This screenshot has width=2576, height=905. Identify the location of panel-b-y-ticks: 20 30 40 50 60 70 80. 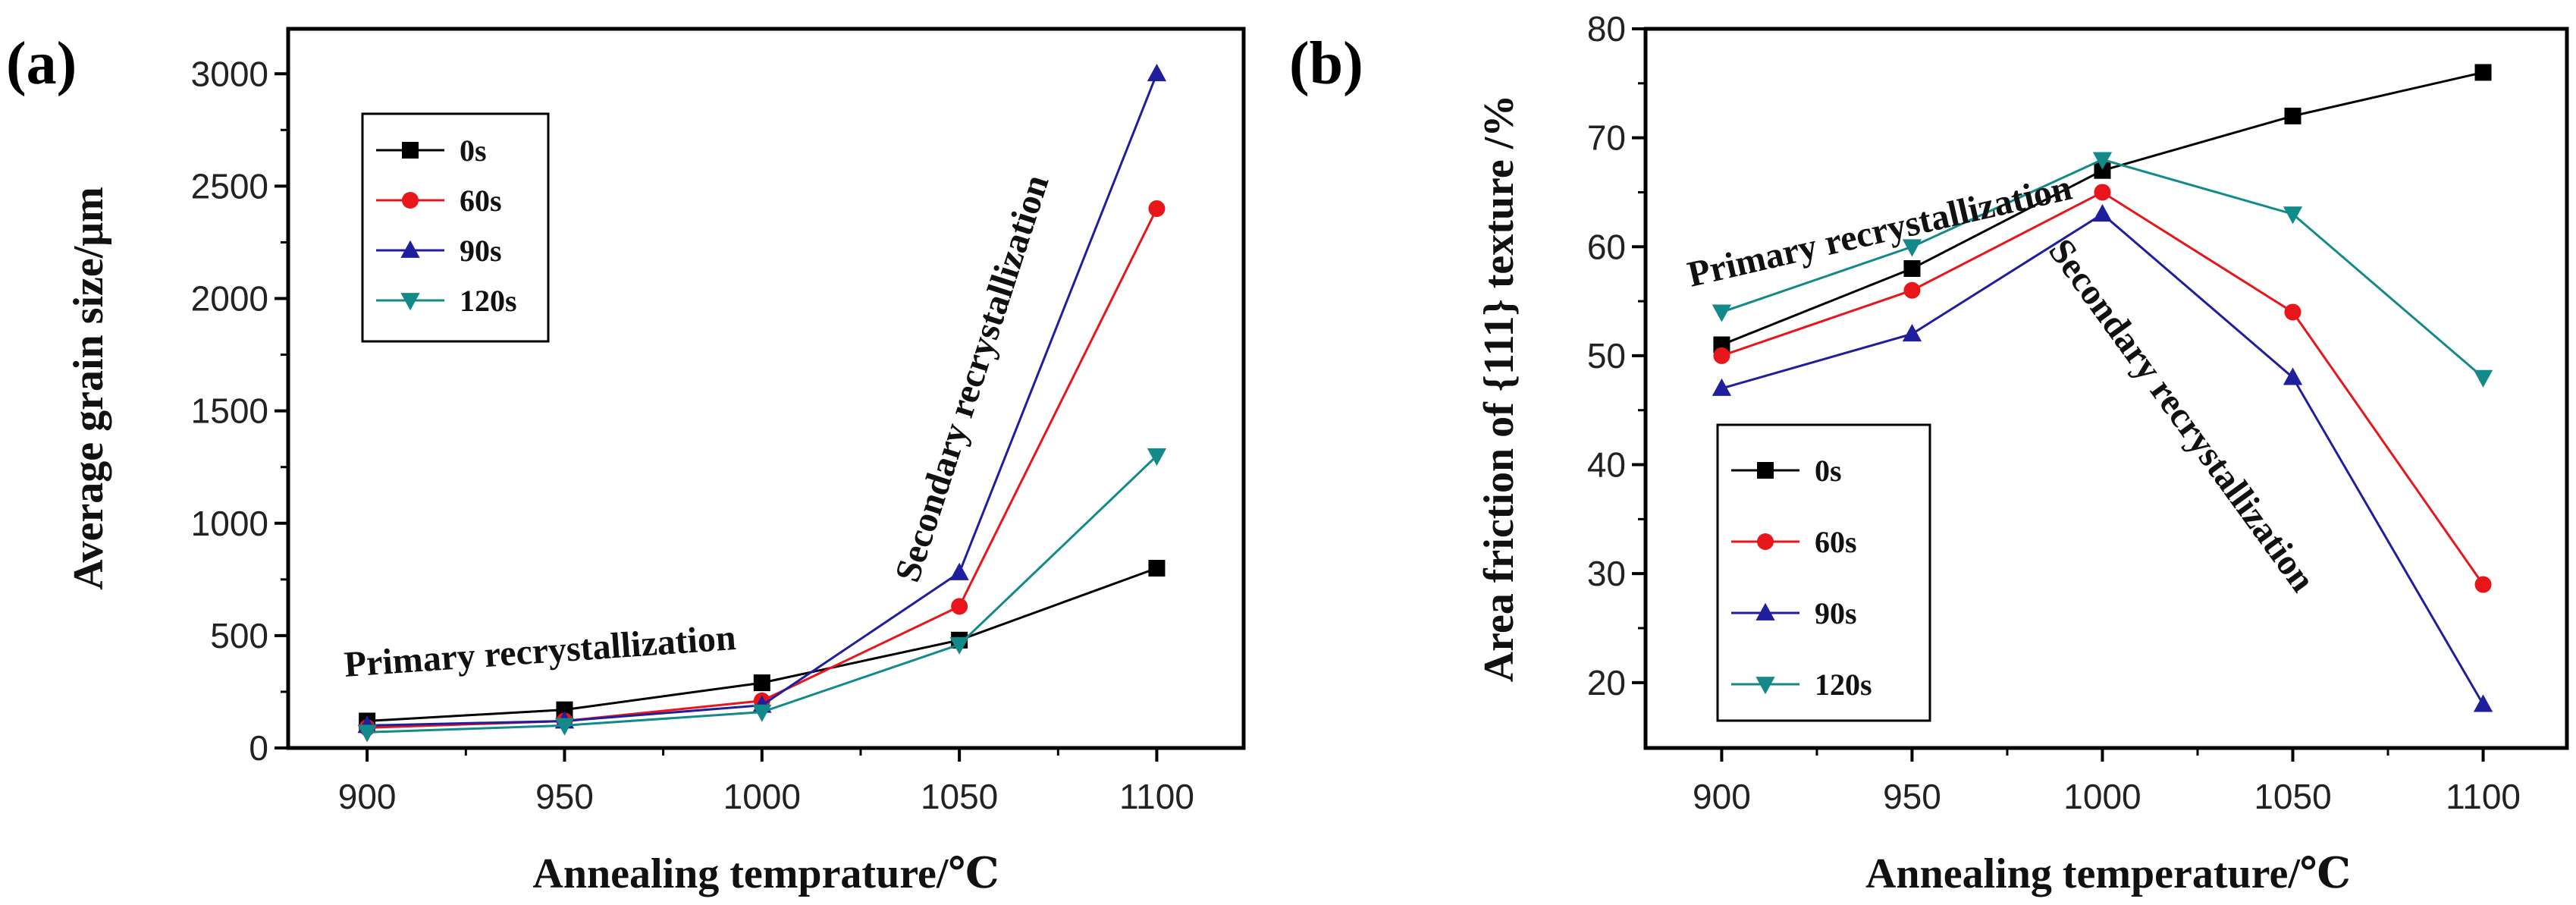
(1616, 355).